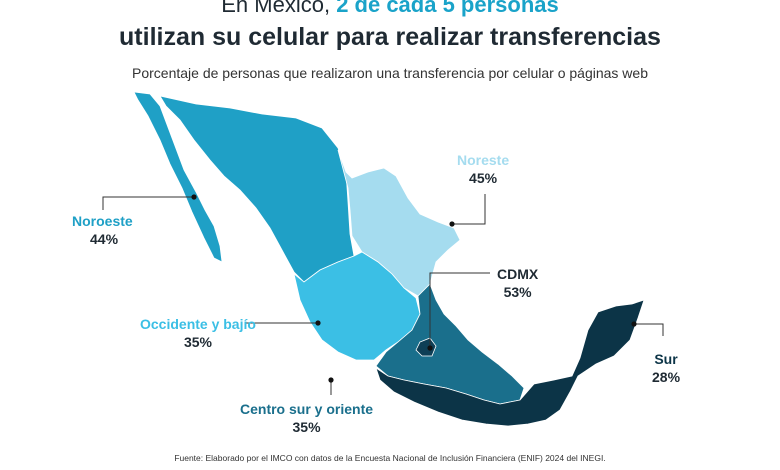 The width and height of the screenshot is (780, 470). I want to click on leader-cdmx, so click(459, 310).